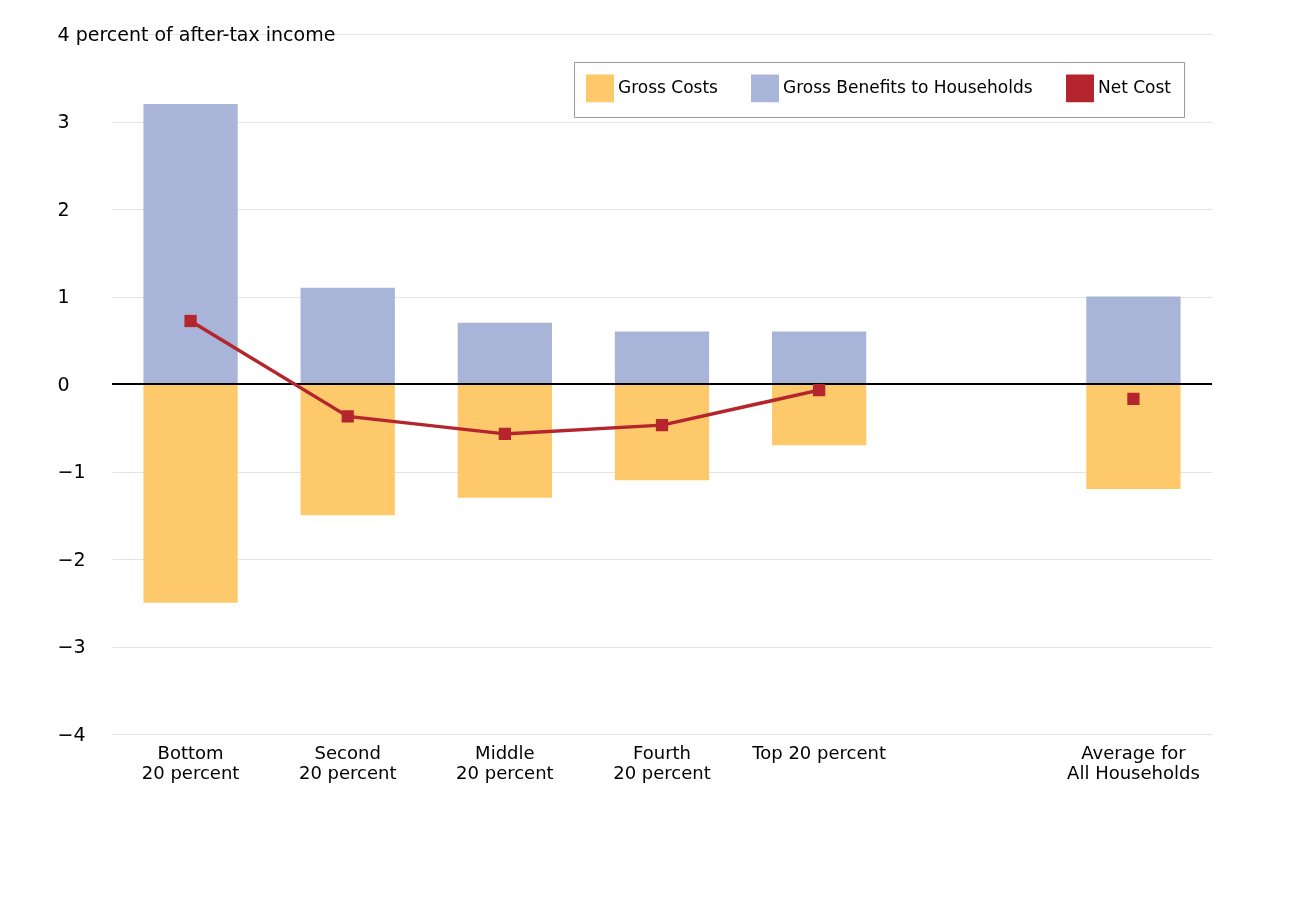 This screenshot has height=916, width=1302. I want to click on y-tick-label: 1, so click(63, 296).